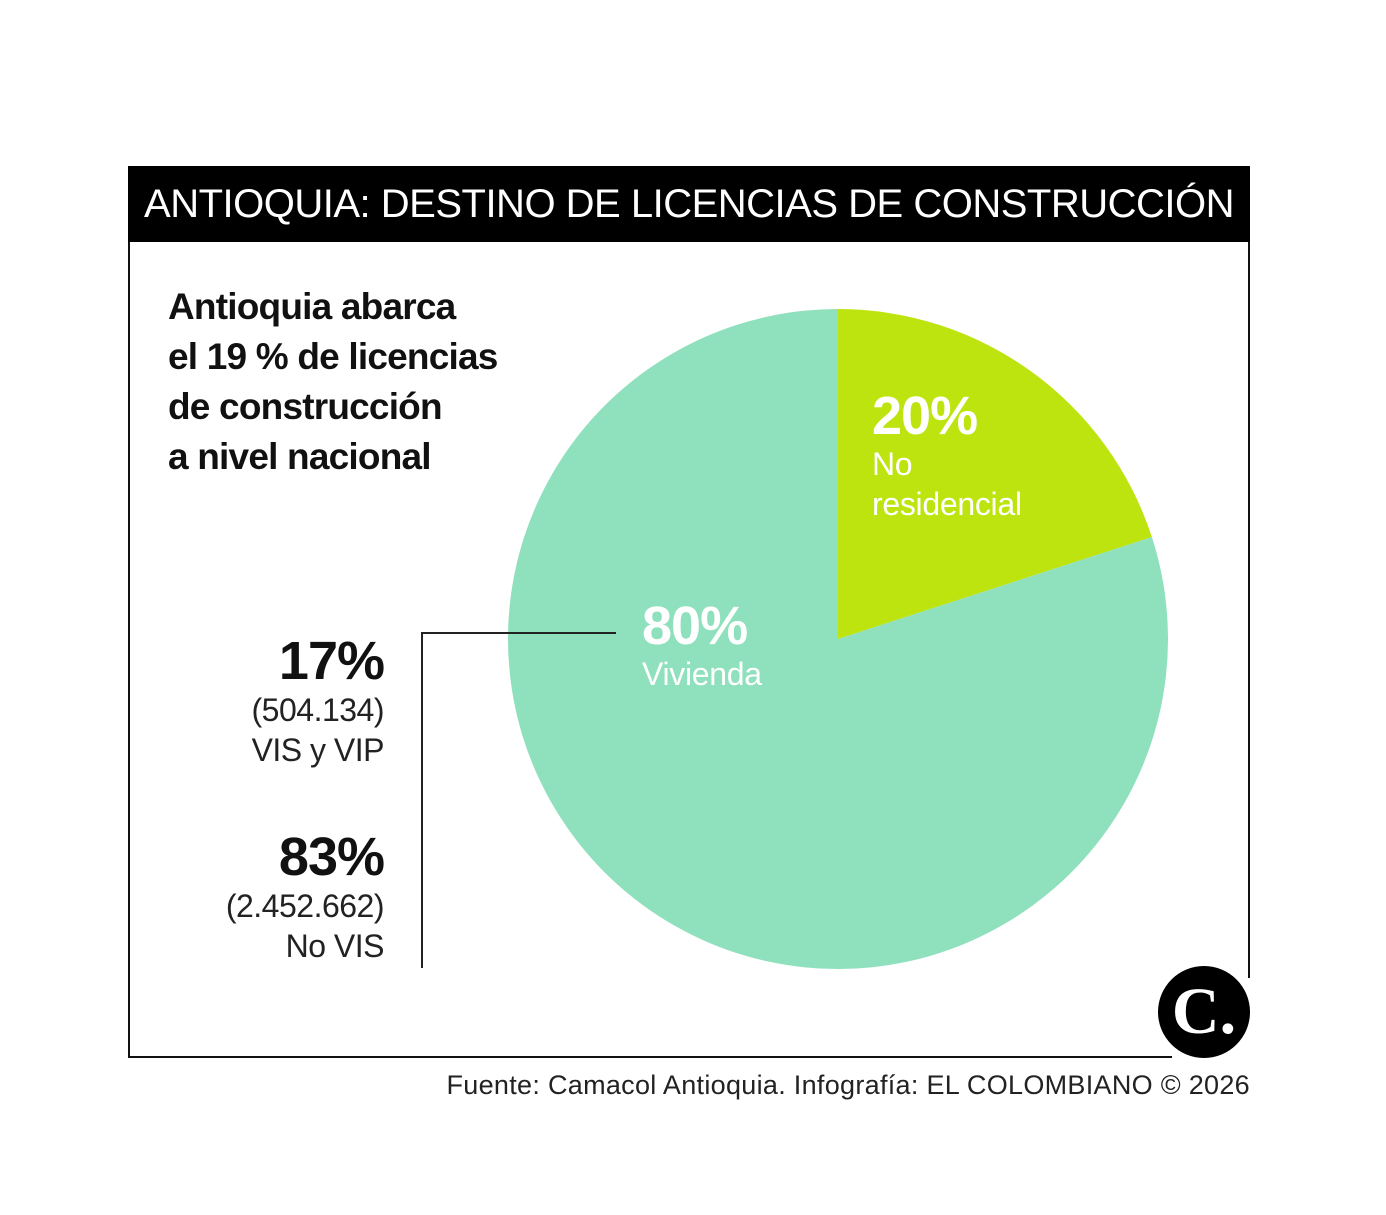 This screenshot has width=1386, height=1215. What do you see at coordinates (305, 406) in the screenshot?
I see `headline-line: de construcción` at bounding box center [305, 406].